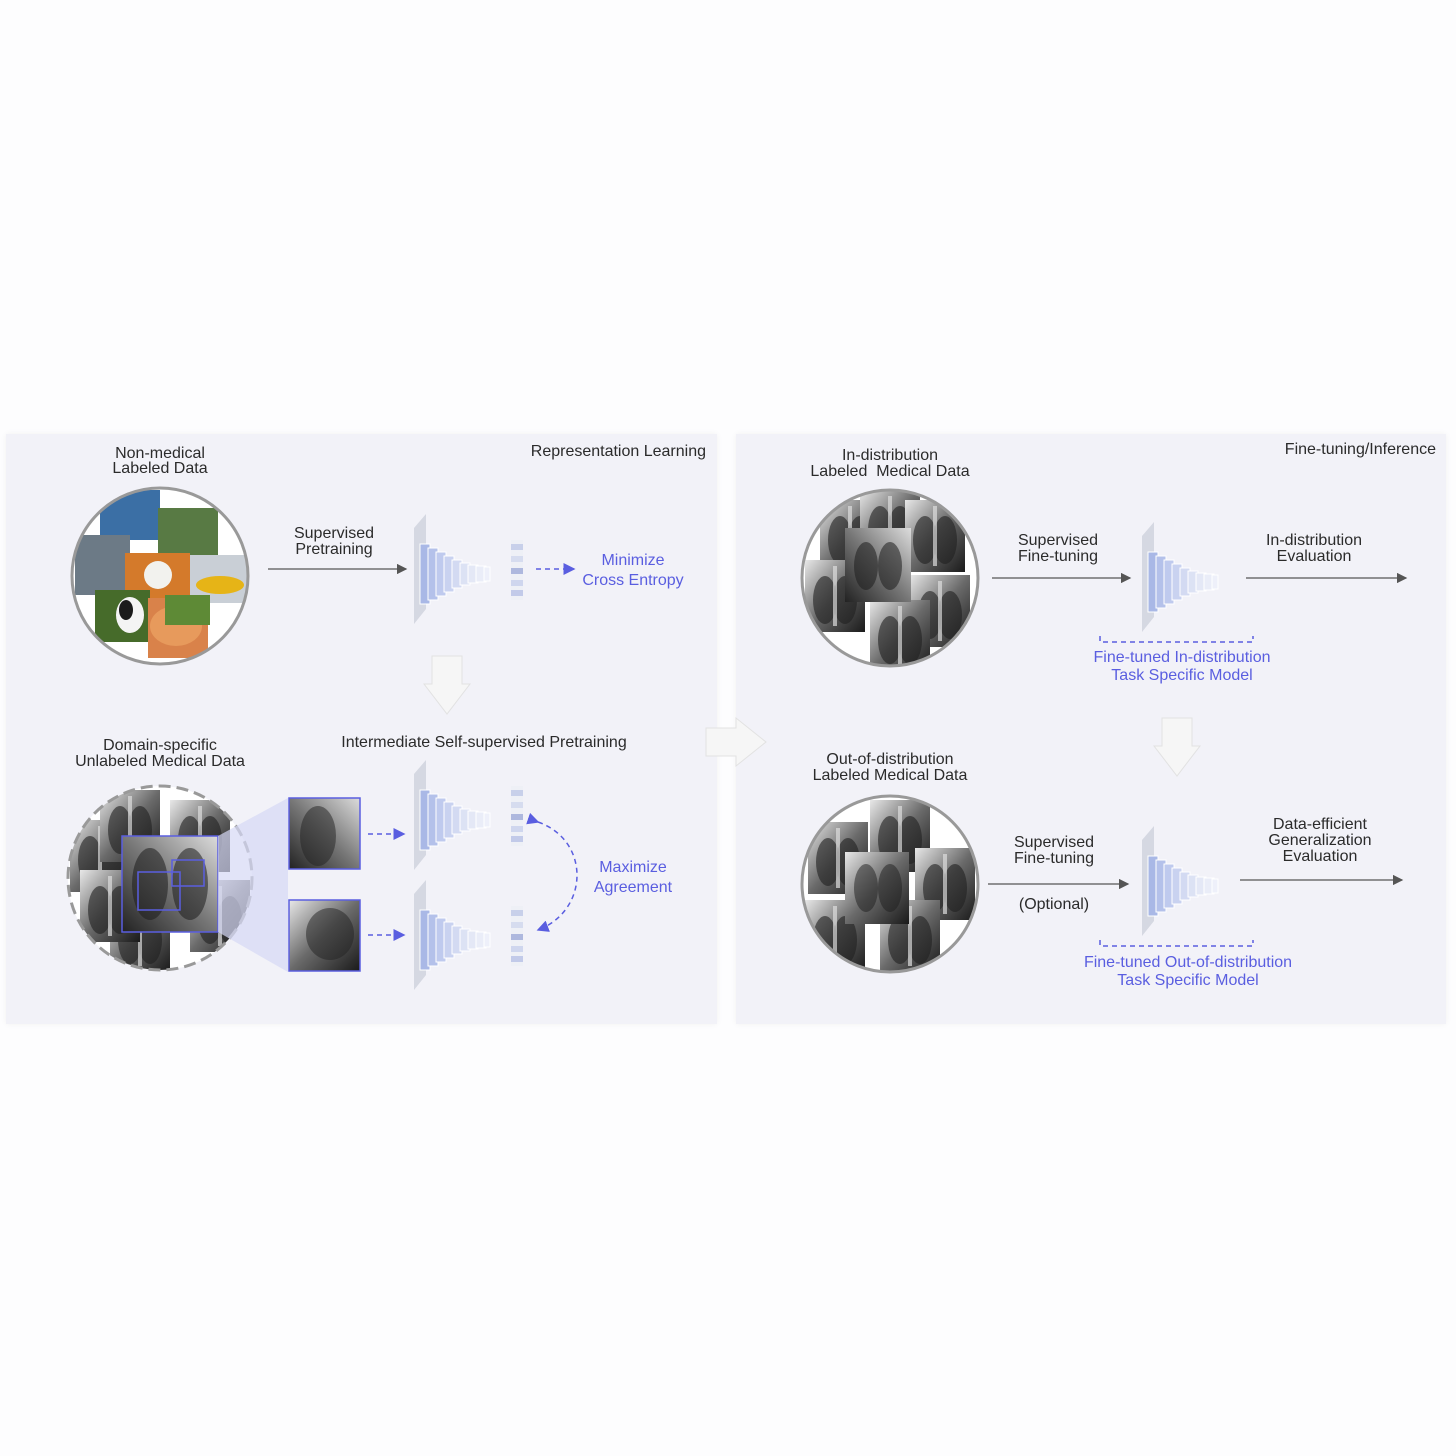 This screenshot has width=1456, height=1456. I want to click on indist-xray-collage, so click(890, 578).